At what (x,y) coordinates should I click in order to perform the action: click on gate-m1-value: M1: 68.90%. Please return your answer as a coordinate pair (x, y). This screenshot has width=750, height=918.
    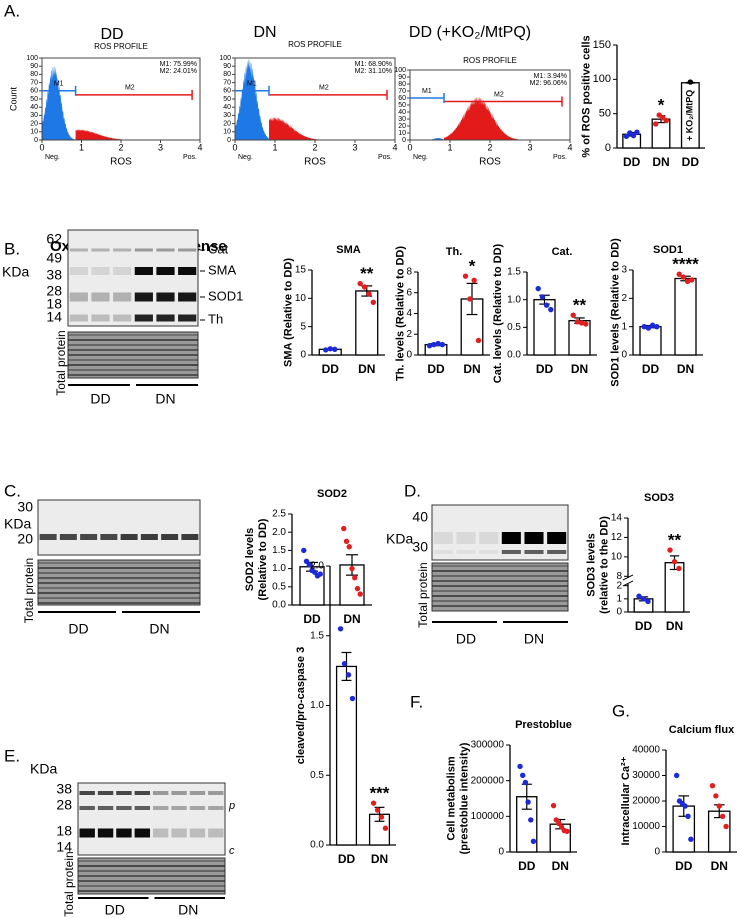
    Looking at the image, I should click on (373, 64).